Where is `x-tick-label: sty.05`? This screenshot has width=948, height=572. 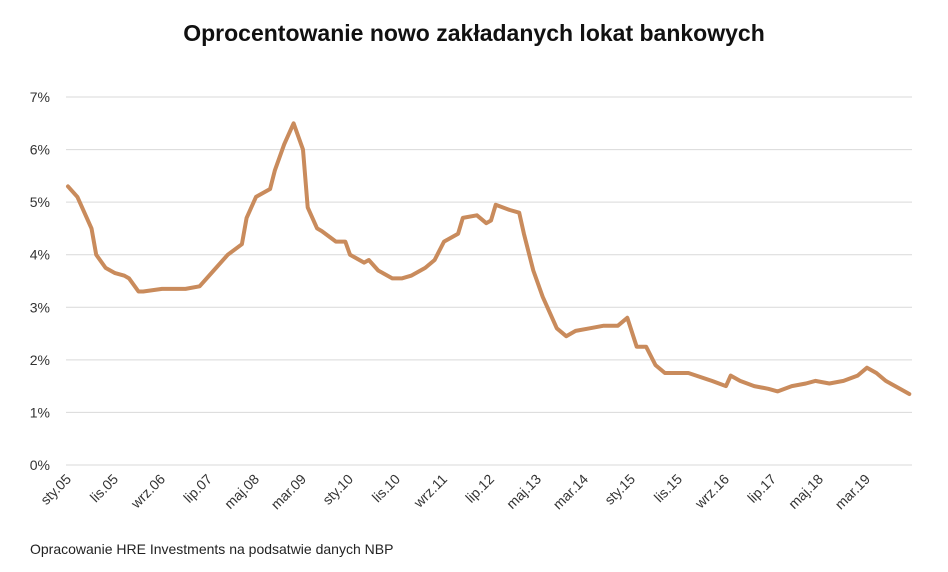
x-tick-label: sty.05 is located at coordinates (55, 489).